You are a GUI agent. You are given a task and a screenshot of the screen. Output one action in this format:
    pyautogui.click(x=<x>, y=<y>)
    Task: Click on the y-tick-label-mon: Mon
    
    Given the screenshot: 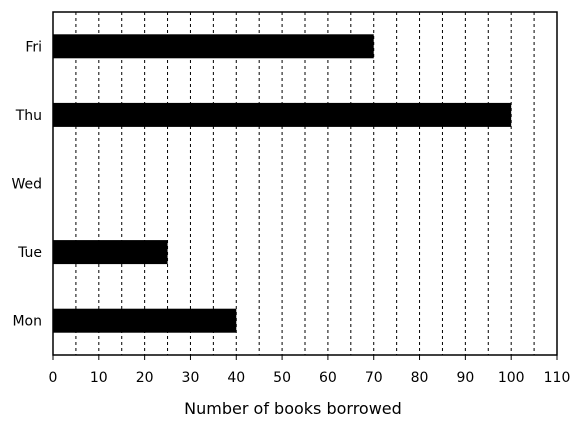 What is the action you would take?
    pyautogui.click(x=27, y=322)
    